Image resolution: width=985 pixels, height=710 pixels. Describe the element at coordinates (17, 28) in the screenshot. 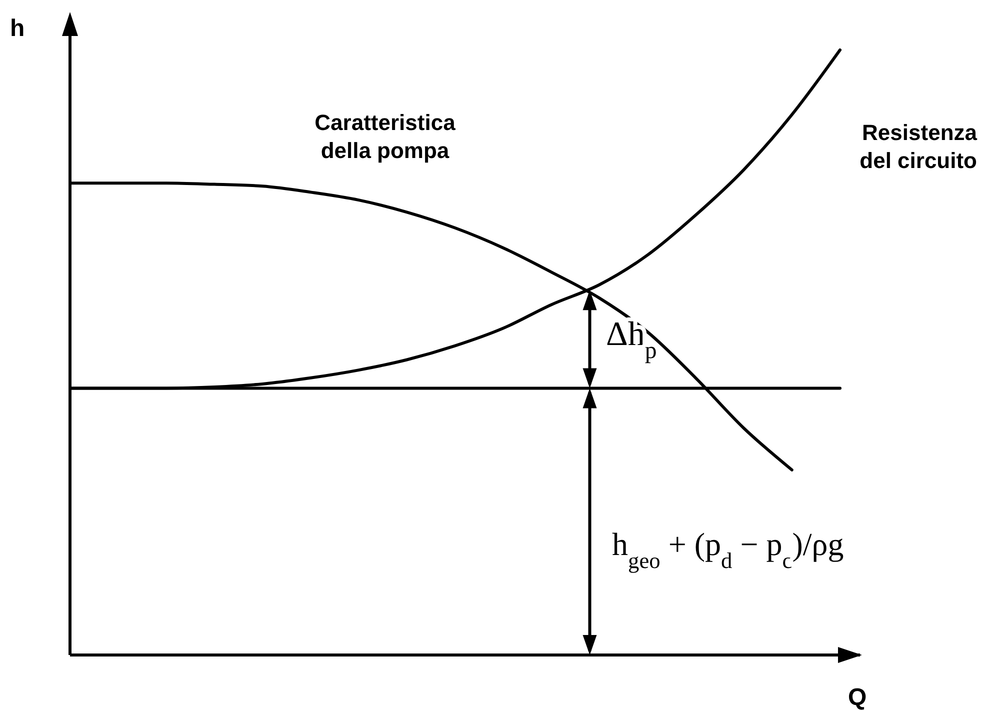

I see `y-axis-title: h` at that location.